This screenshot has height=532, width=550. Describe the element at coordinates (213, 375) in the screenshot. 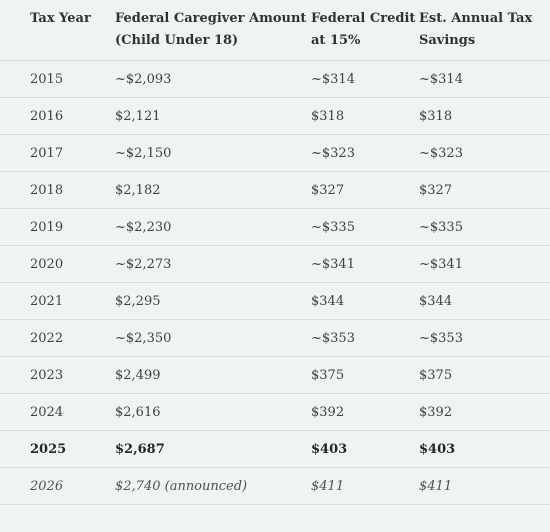

I see `cell-amount: $2,499` at that location.